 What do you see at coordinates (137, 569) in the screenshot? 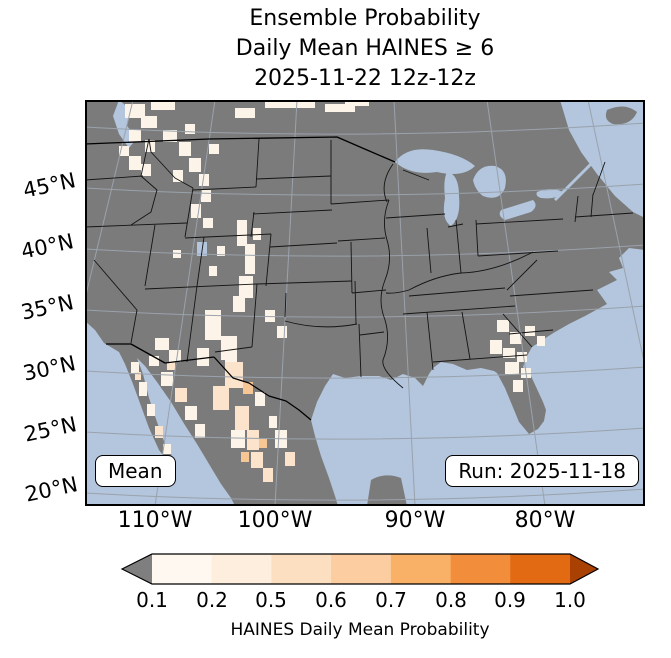
I see `colorbar-under-arrow` at bounding box center [137, 569].